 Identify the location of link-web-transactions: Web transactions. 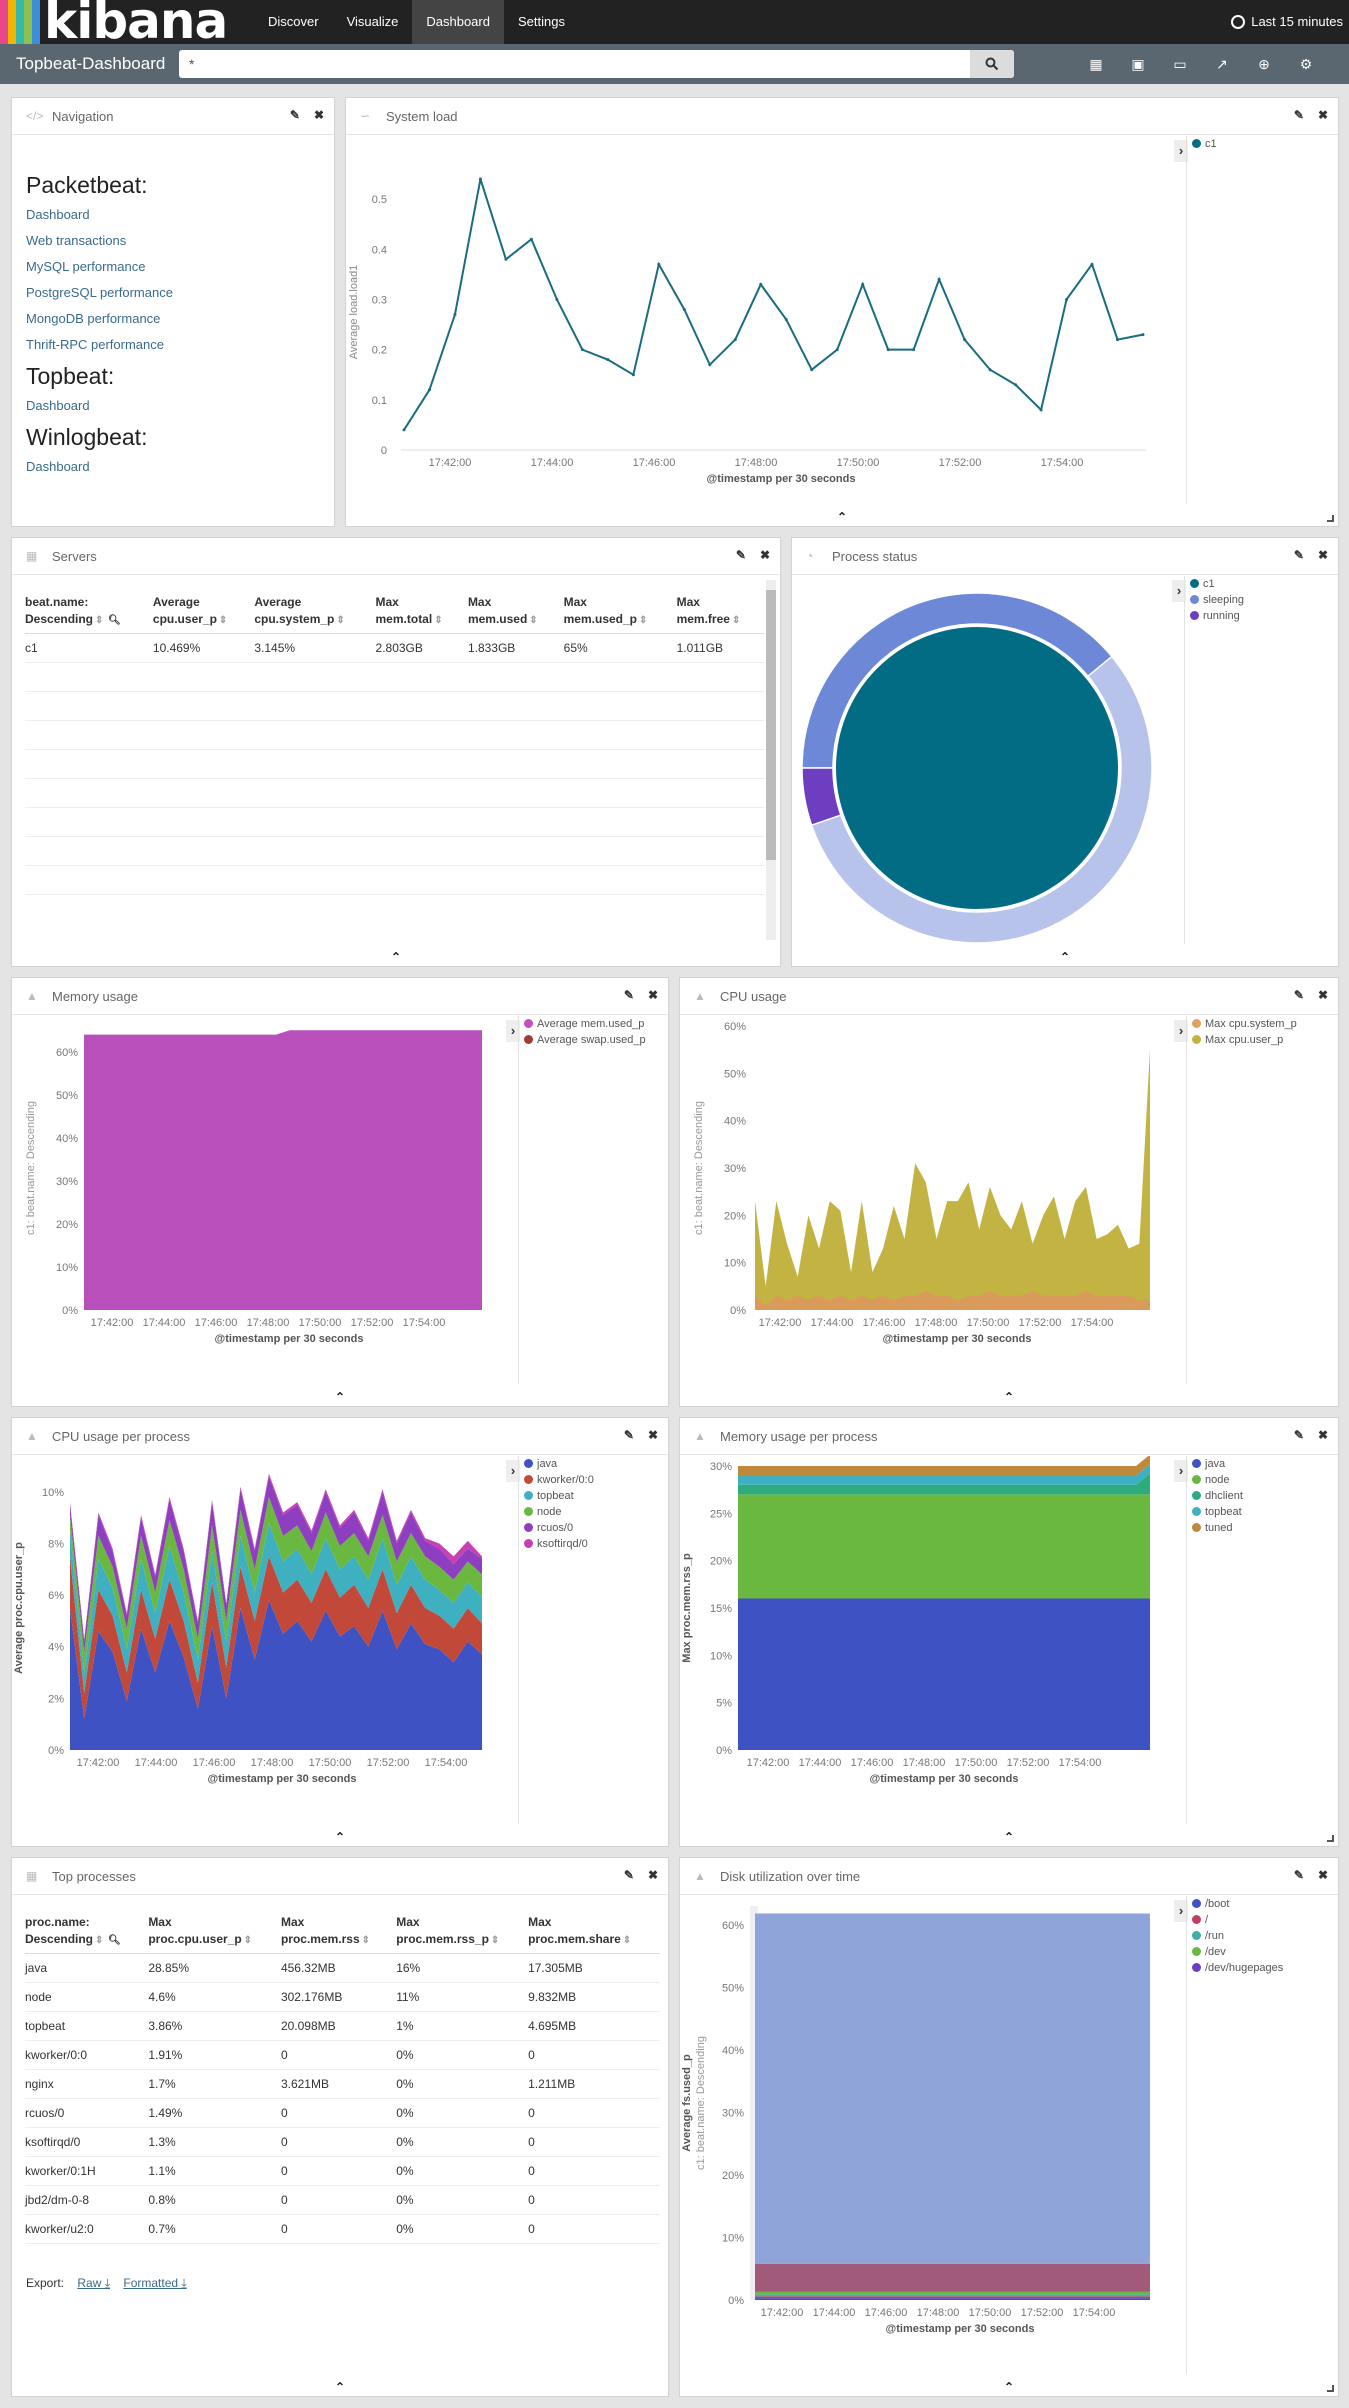
(76, 240).